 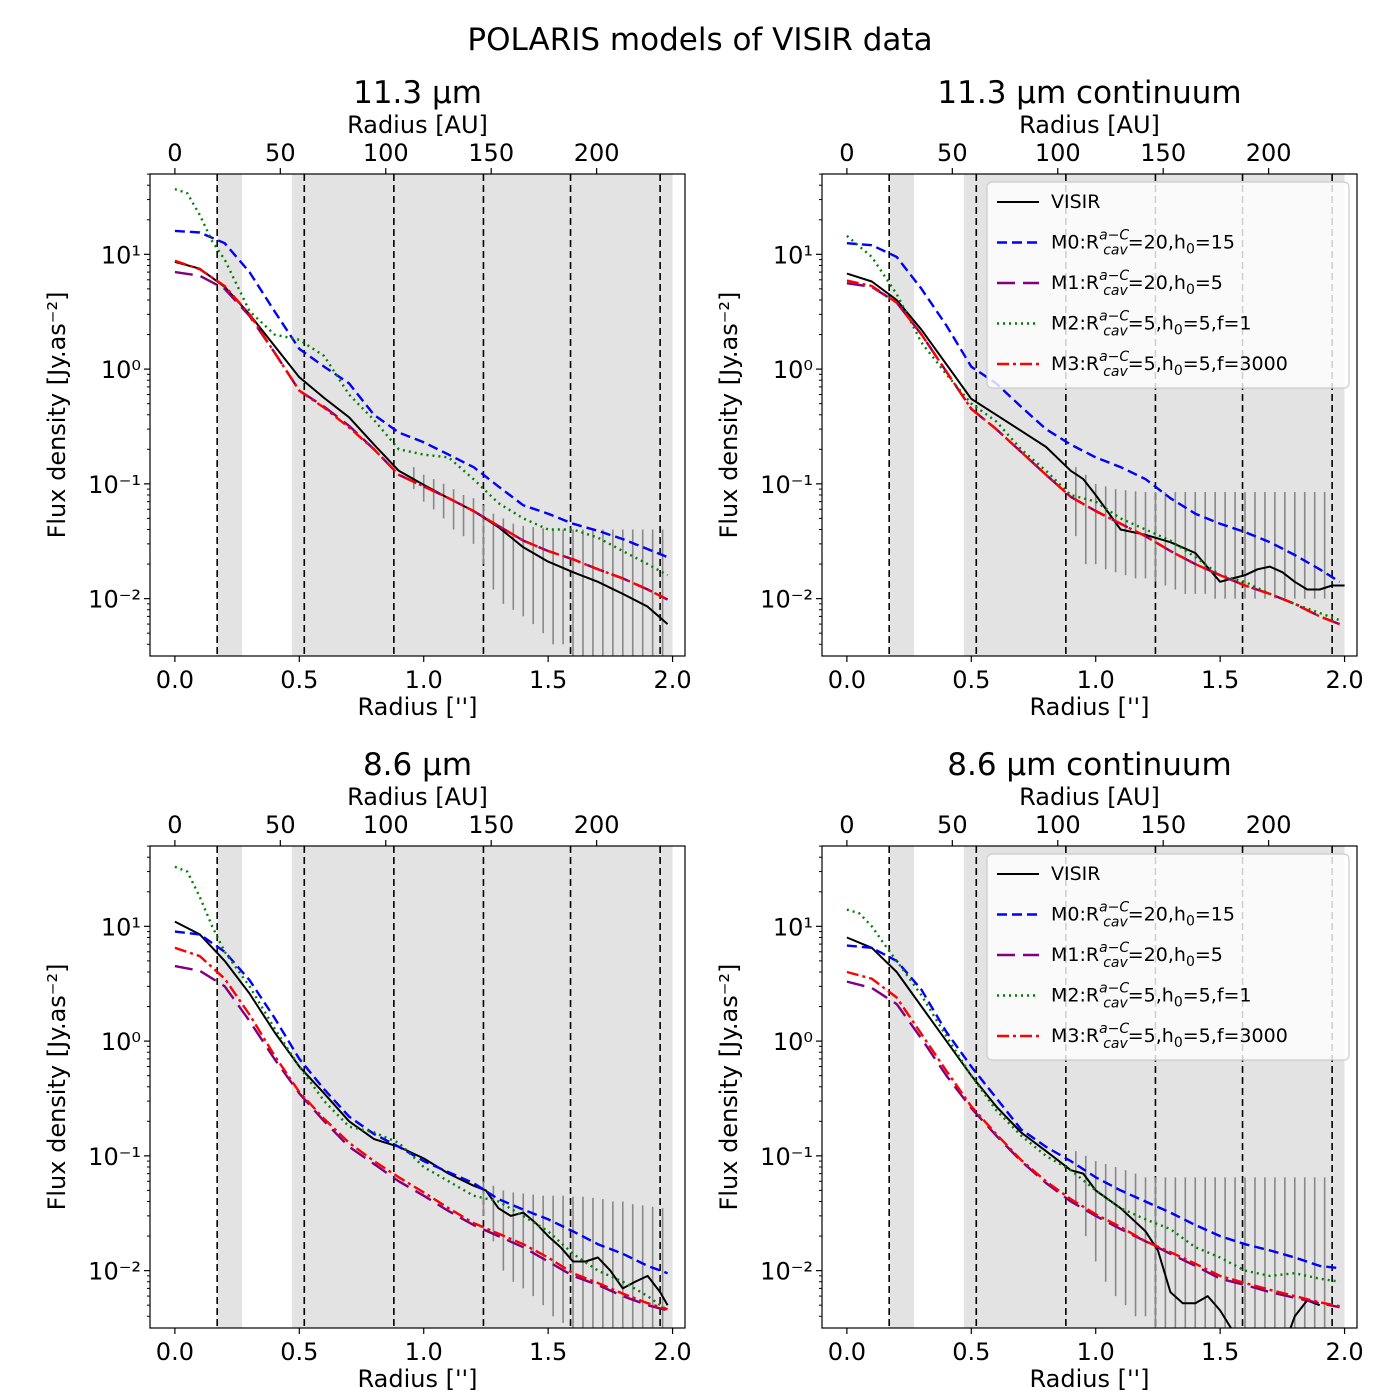 What do you see at coordinates (417, 765) in the screenshot?
I see `panel-title: 8.6 μm` at bounding box center [417, 765].